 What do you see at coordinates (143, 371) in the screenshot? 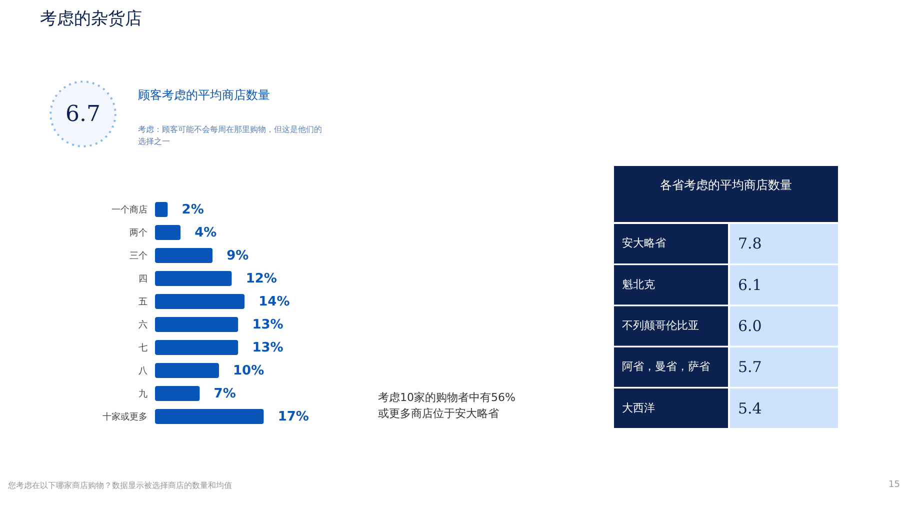
I see `y-tick-label: 八` at bounding box center [143, 371].